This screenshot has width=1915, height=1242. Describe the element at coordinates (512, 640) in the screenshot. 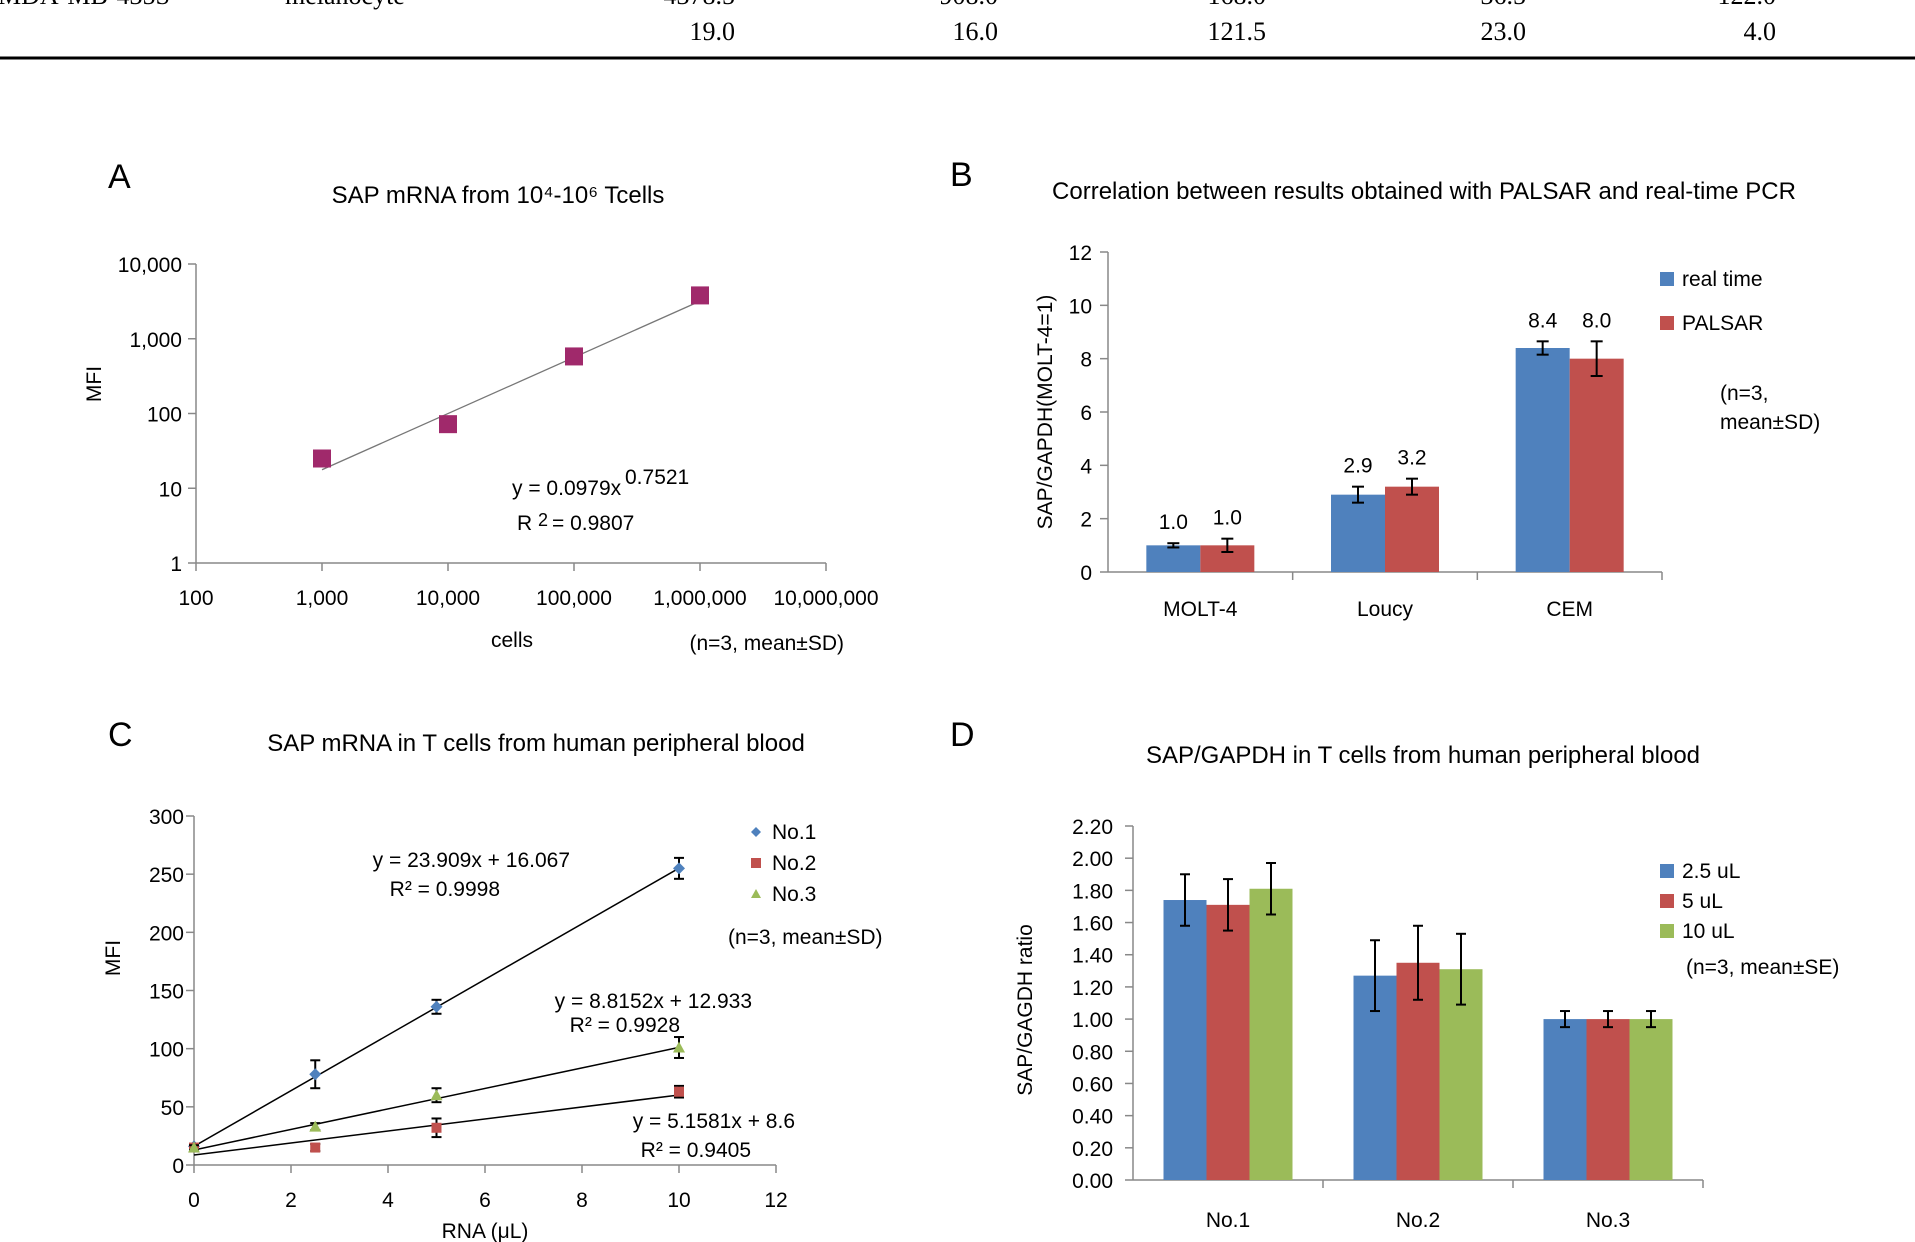

I see `x-axis-label: cells` at that location.